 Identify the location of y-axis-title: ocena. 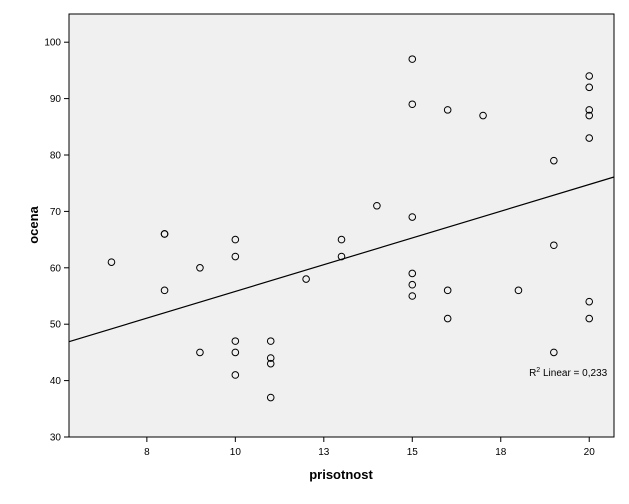
(33, 224).